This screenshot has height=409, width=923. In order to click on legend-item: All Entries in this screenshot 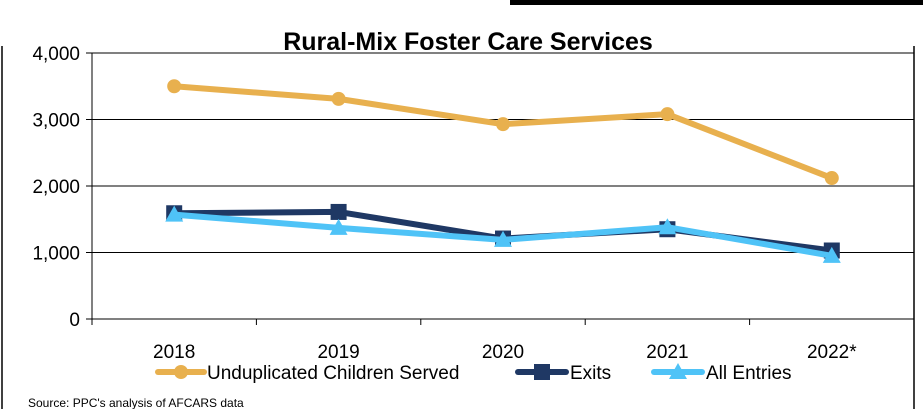, I will do `click(721, 373)`.